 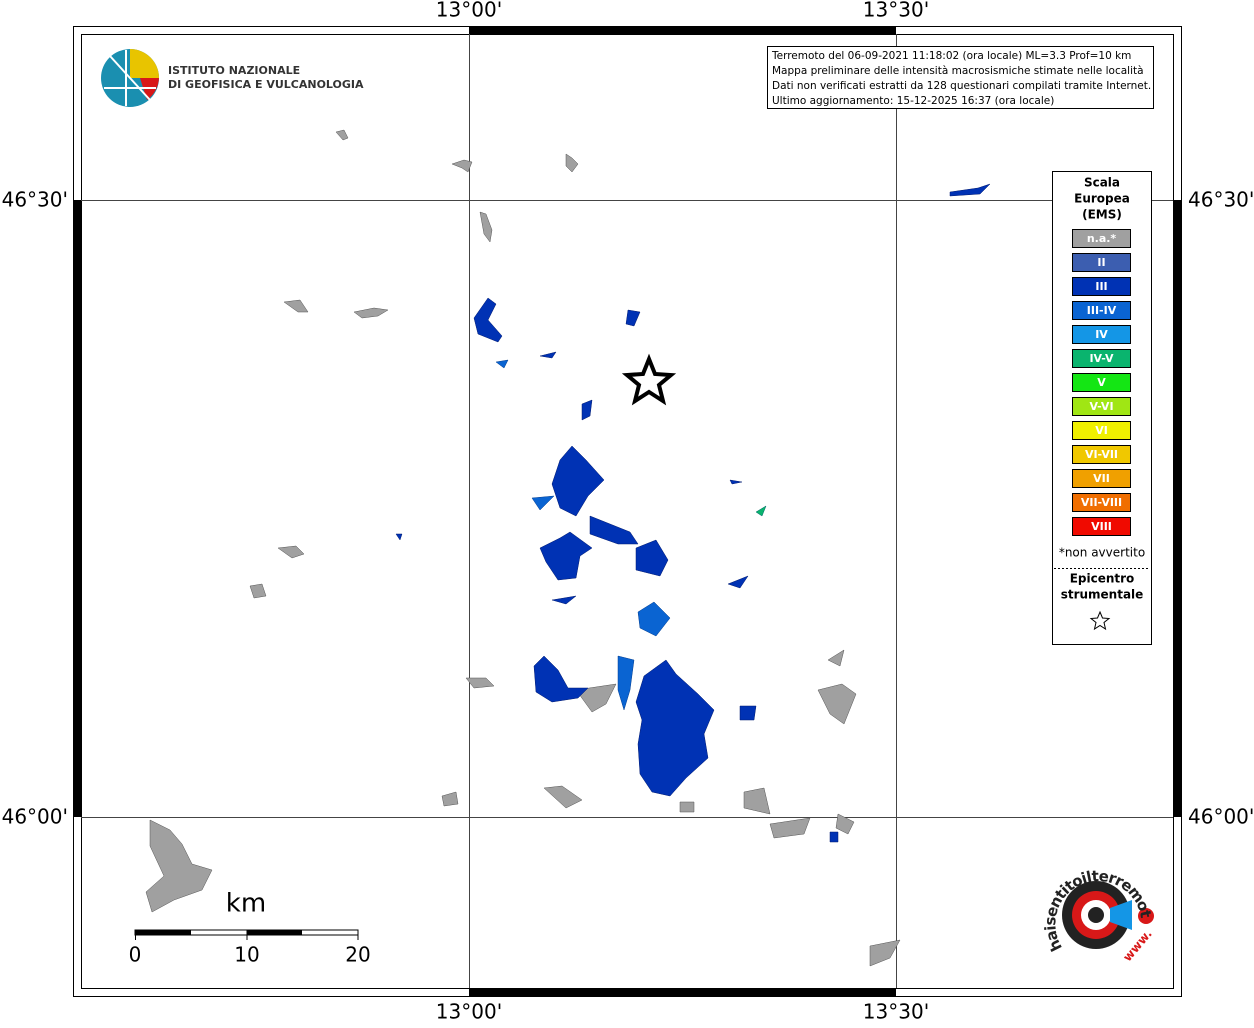 I want to click on legend-label: II, so click(x=1101, y=262).